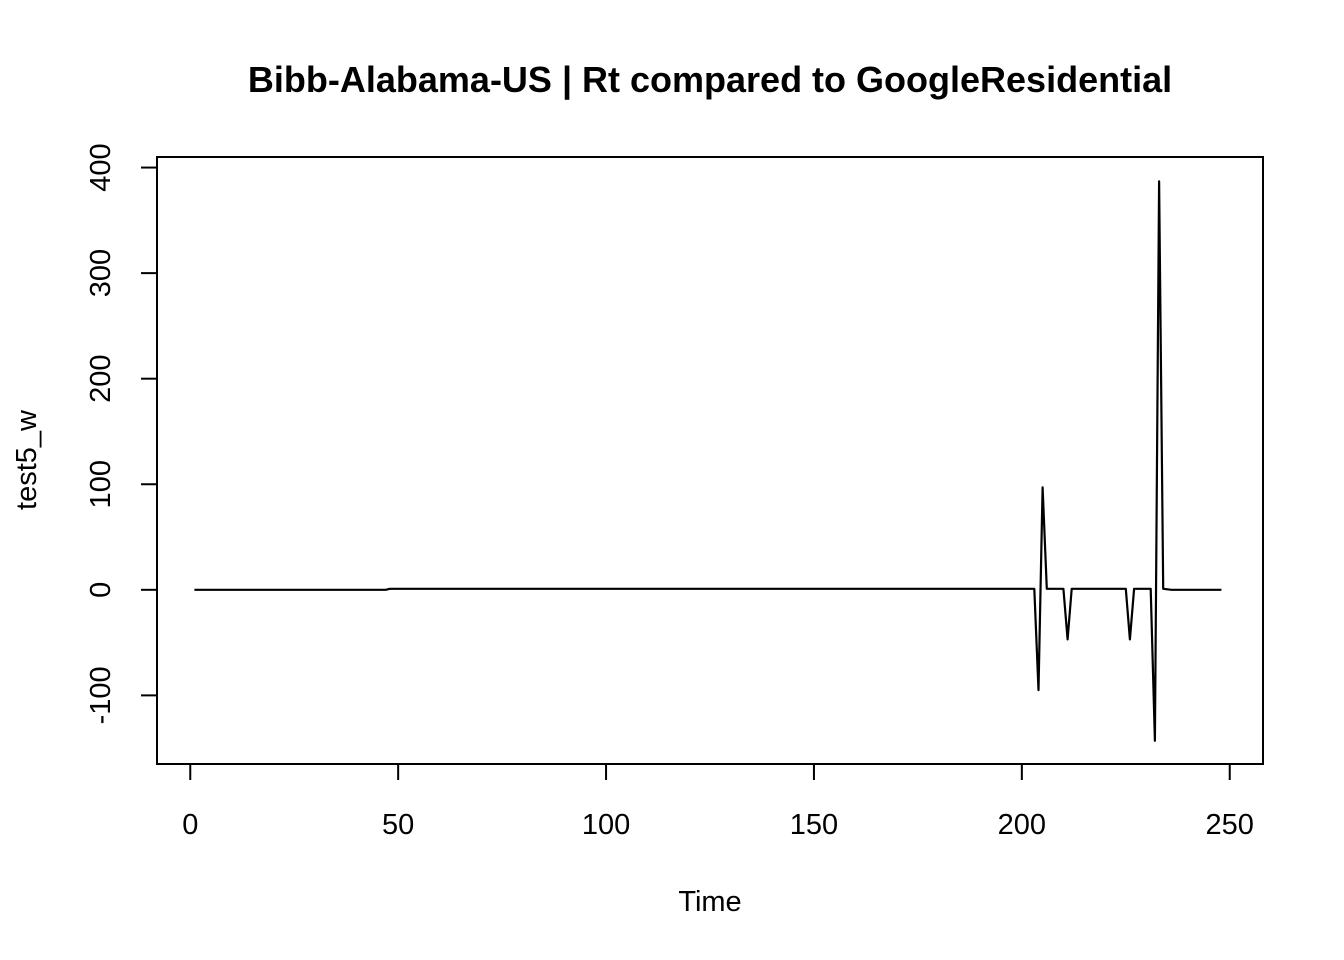 Image resolution: width=1344 pixels, height=960 pixels. What do you see at coordinates (814, 825) in the screenshot?
I see `x-tick-label: 150` at bounding box center [814, 825].